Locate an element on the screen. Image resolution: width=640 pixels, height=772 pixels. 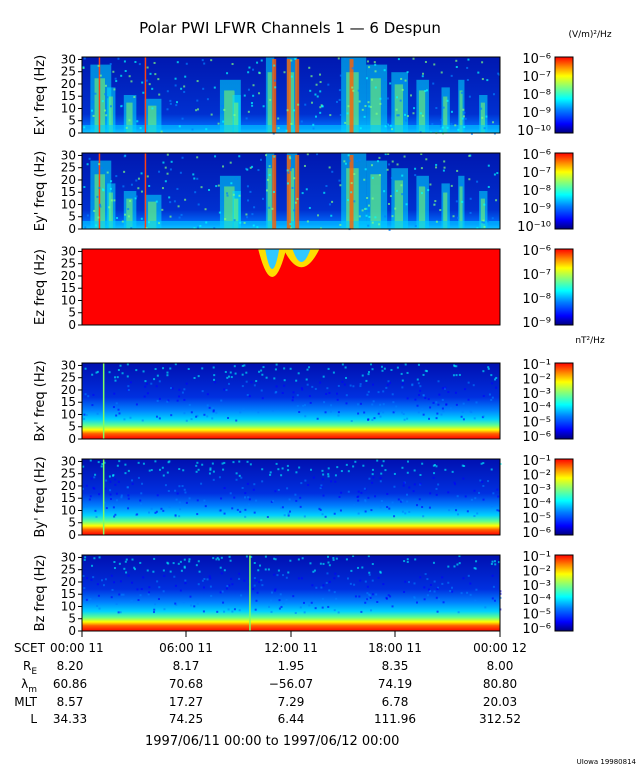
intense-event is located at coordinates (288, 96).